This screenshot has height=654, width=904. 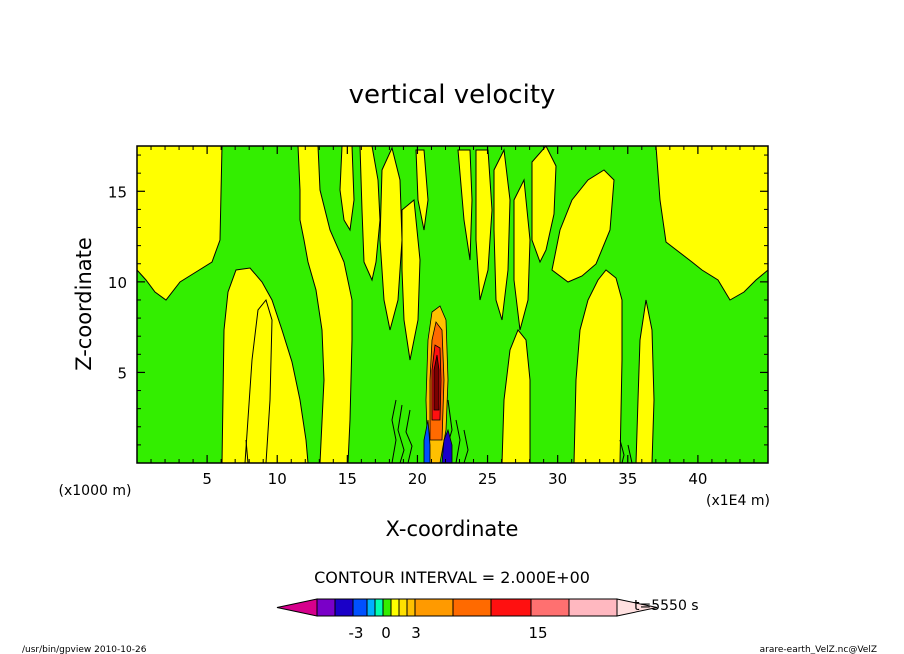 What do you see at coordinates (416, 633) in the screenshot?
I see `colorbar-tick-label: 3` at bounding box center [416, 633].